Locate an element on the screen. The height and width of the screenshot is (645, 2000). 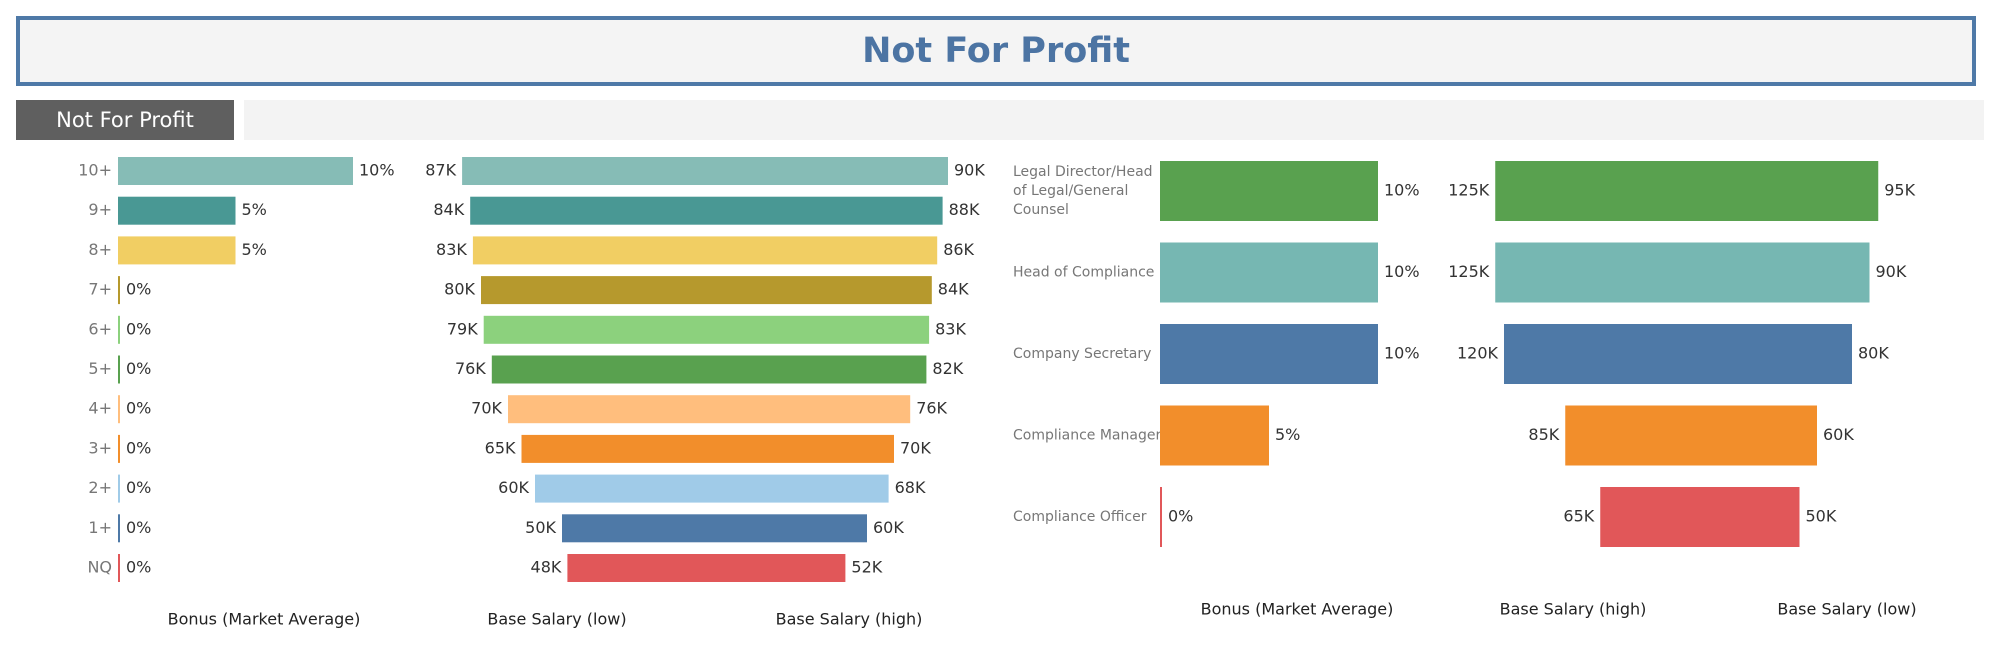
category-label: of Legal/General is located at coordinates (1070, 191).